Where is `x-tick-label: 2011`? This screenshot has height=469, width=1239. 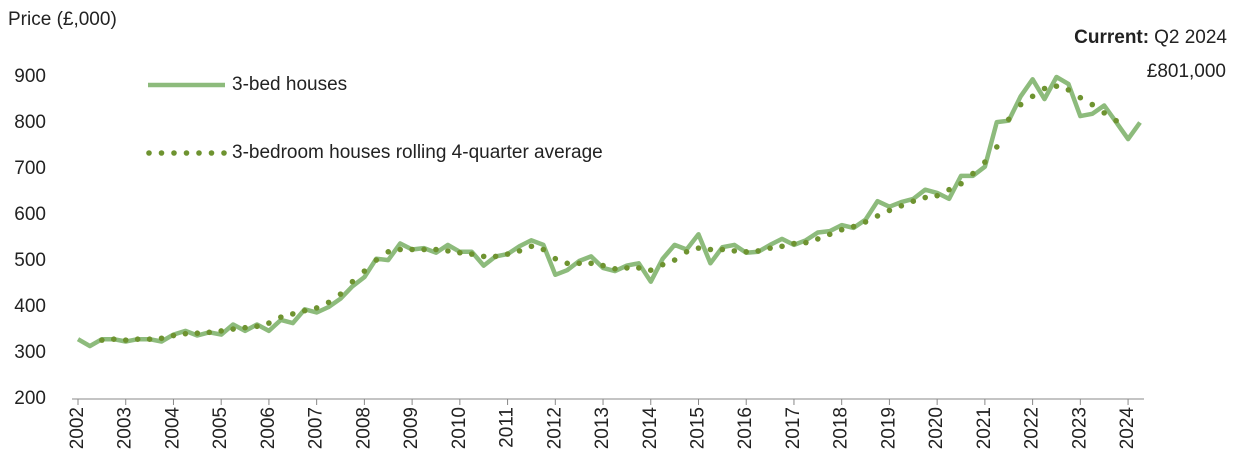 x-tick-label: 2011 is located at coordinates (507, 427).